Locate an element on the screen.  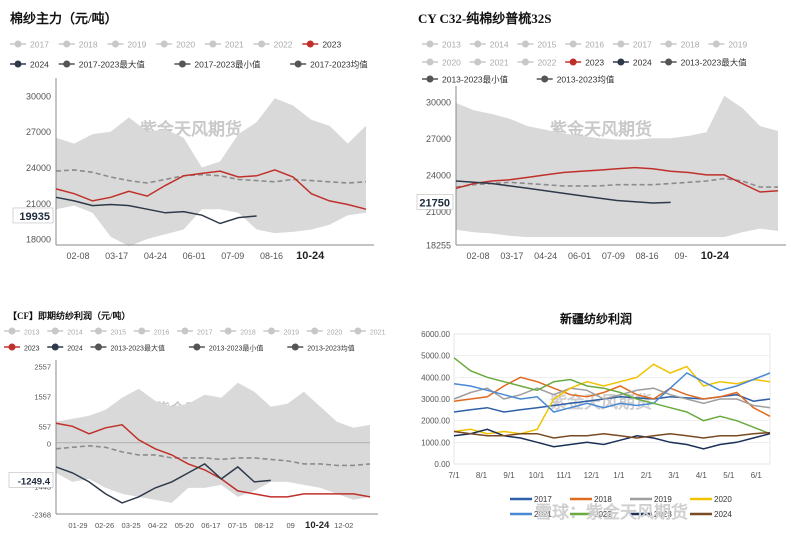
x-tick-label: 02-26 is located at coordinates (104, 525).